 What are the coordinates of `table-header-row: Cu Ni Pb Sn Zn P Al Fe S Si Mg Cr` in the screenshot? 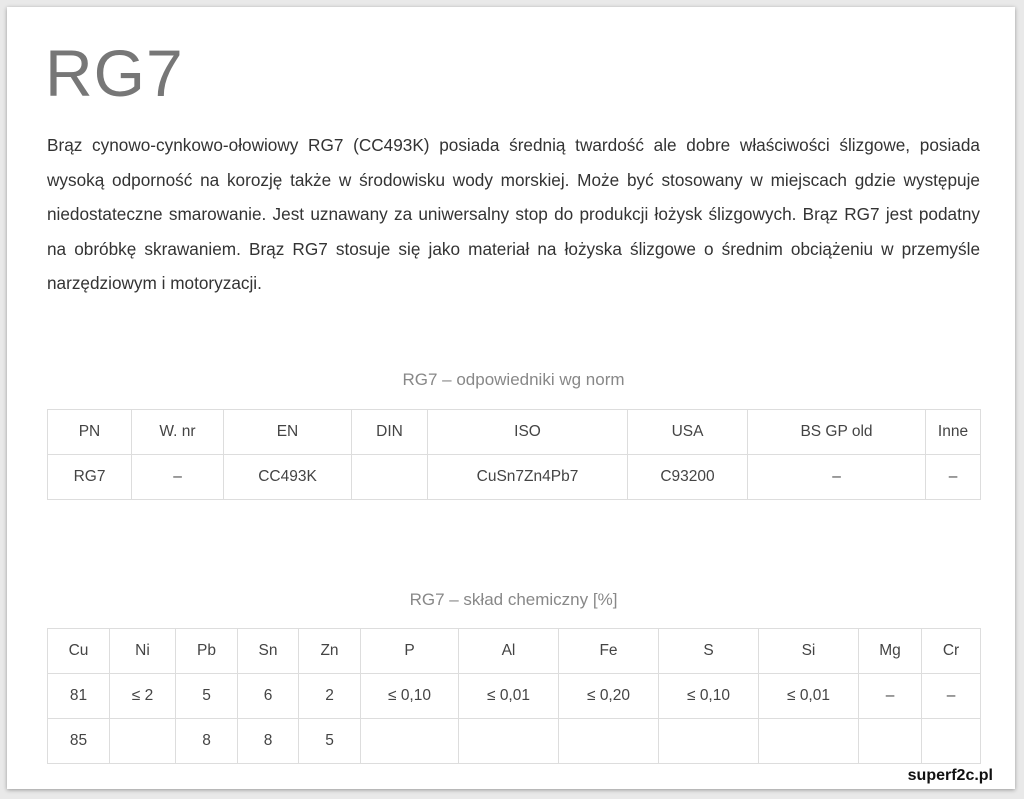 It's located at (514, 651).